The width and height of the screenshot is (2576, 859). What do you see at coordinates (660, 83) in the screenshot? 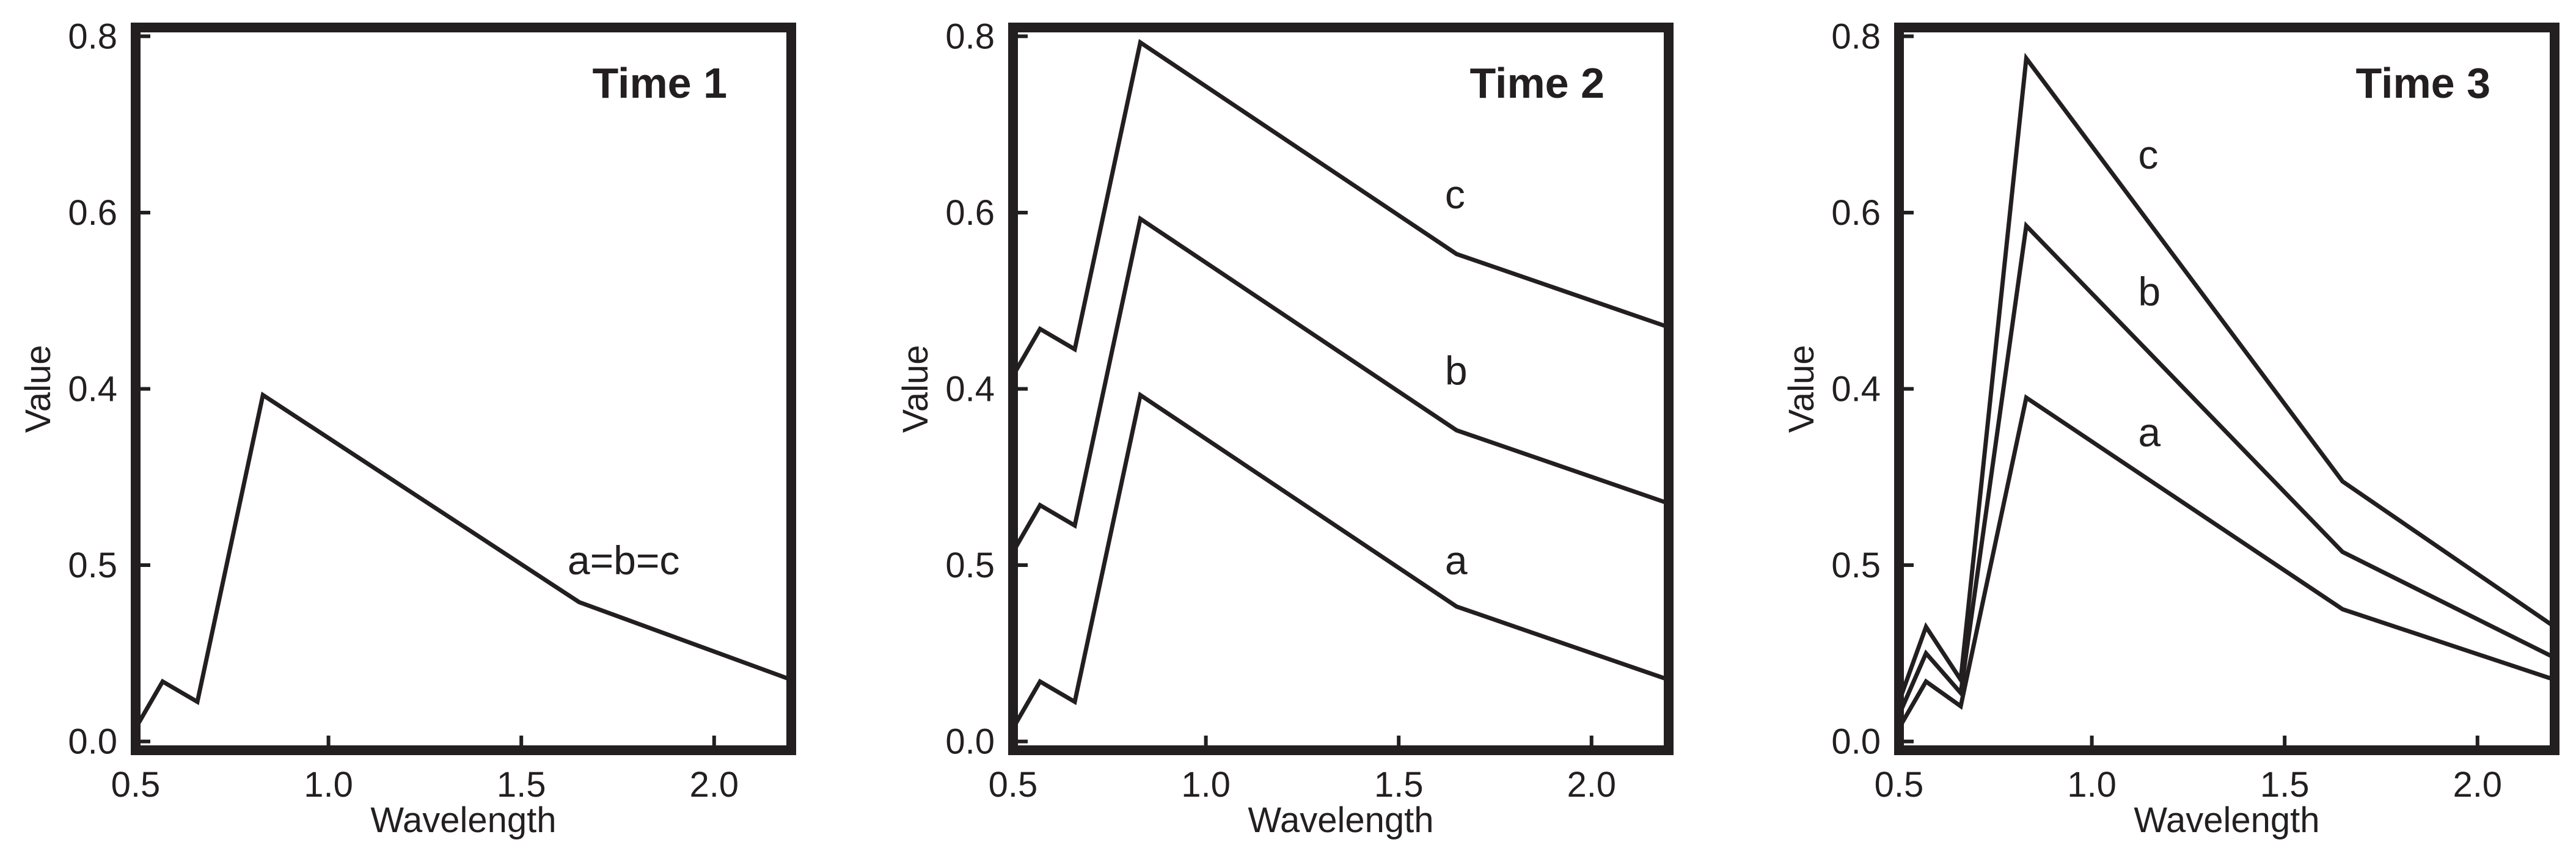
I see `panel-title: Time 1` at bounding box center [660, 83].